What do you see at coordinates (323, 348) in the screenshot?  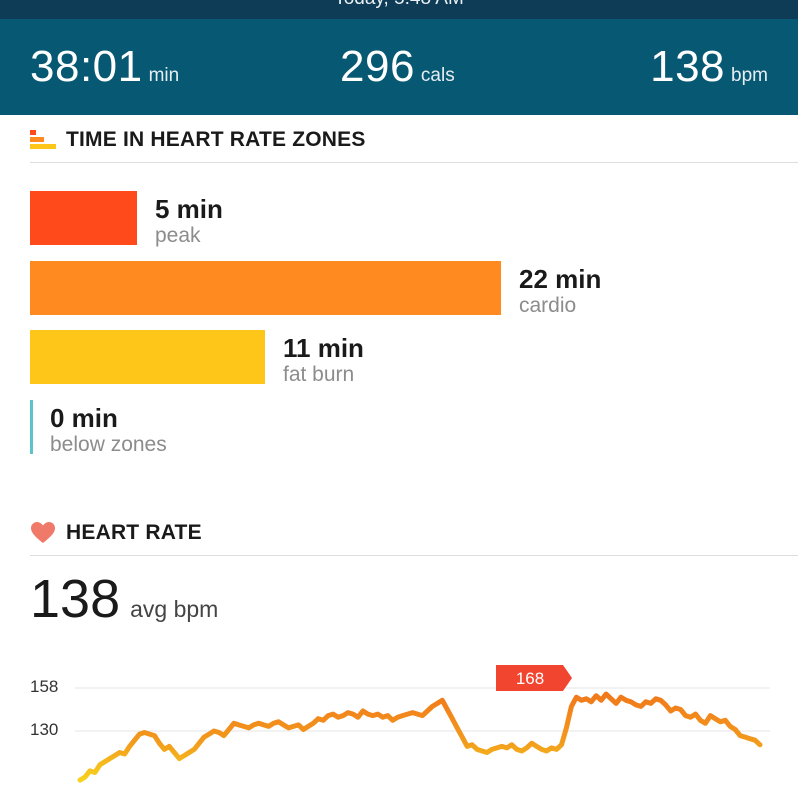 I see `zone-minutes: 11 min` at bounding box center [323, 348].